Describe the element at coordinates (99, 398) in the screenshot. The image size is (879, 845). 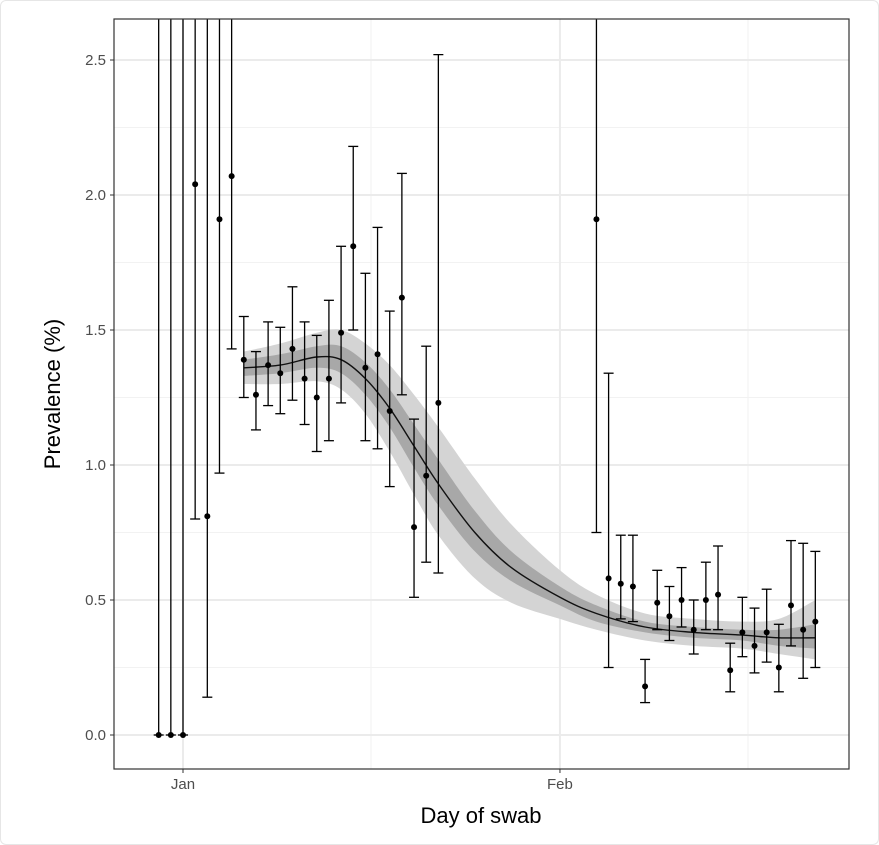
I see `y-axis-ticks: 0.0 0.5 1.0 1.5 2.0 2.5` at that location.